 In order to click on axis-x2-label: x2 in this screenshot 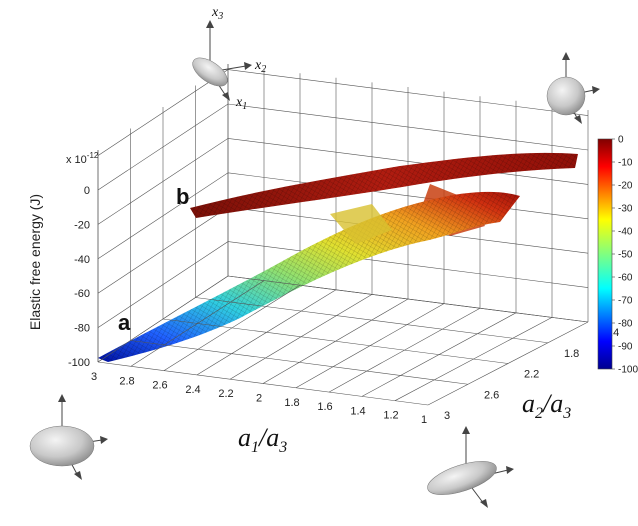, I will do `click(260, 66)`.